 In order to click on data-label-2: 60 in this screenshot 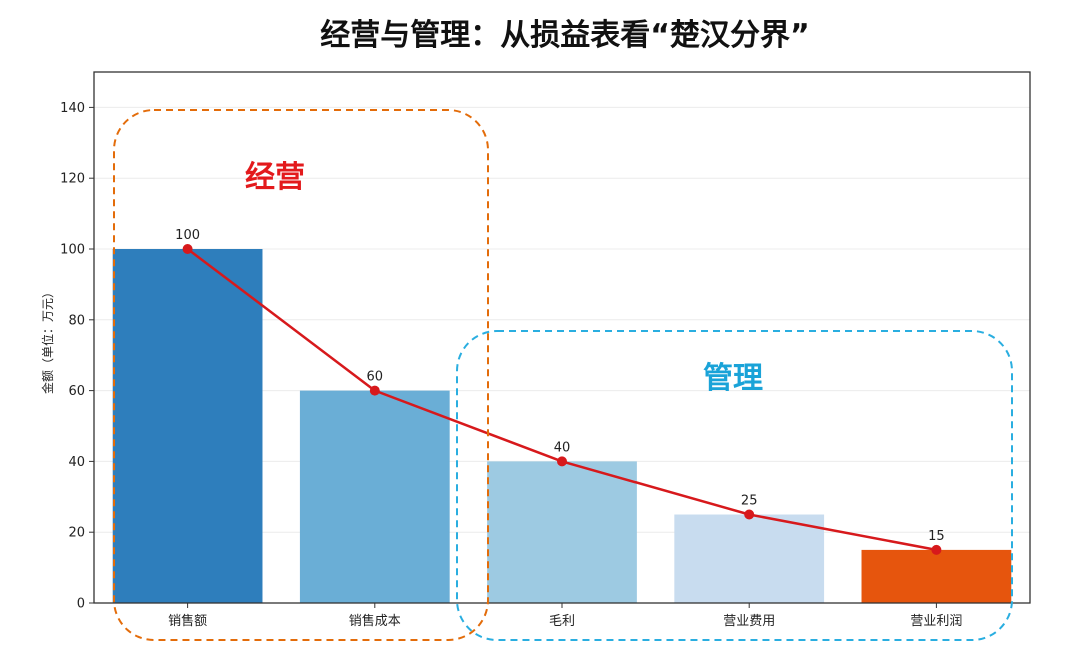, I will do `click(375, 377)`.